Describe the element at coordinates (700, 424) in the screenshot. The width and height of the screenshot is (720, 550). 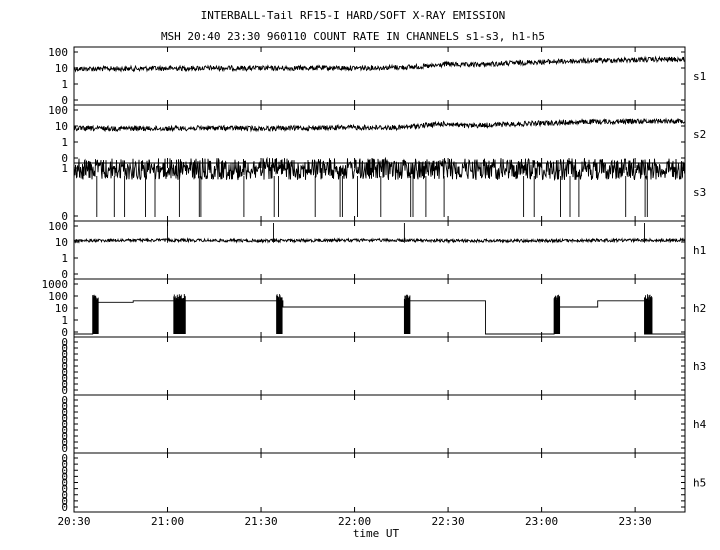
I see `channel-label: h4` at that location.